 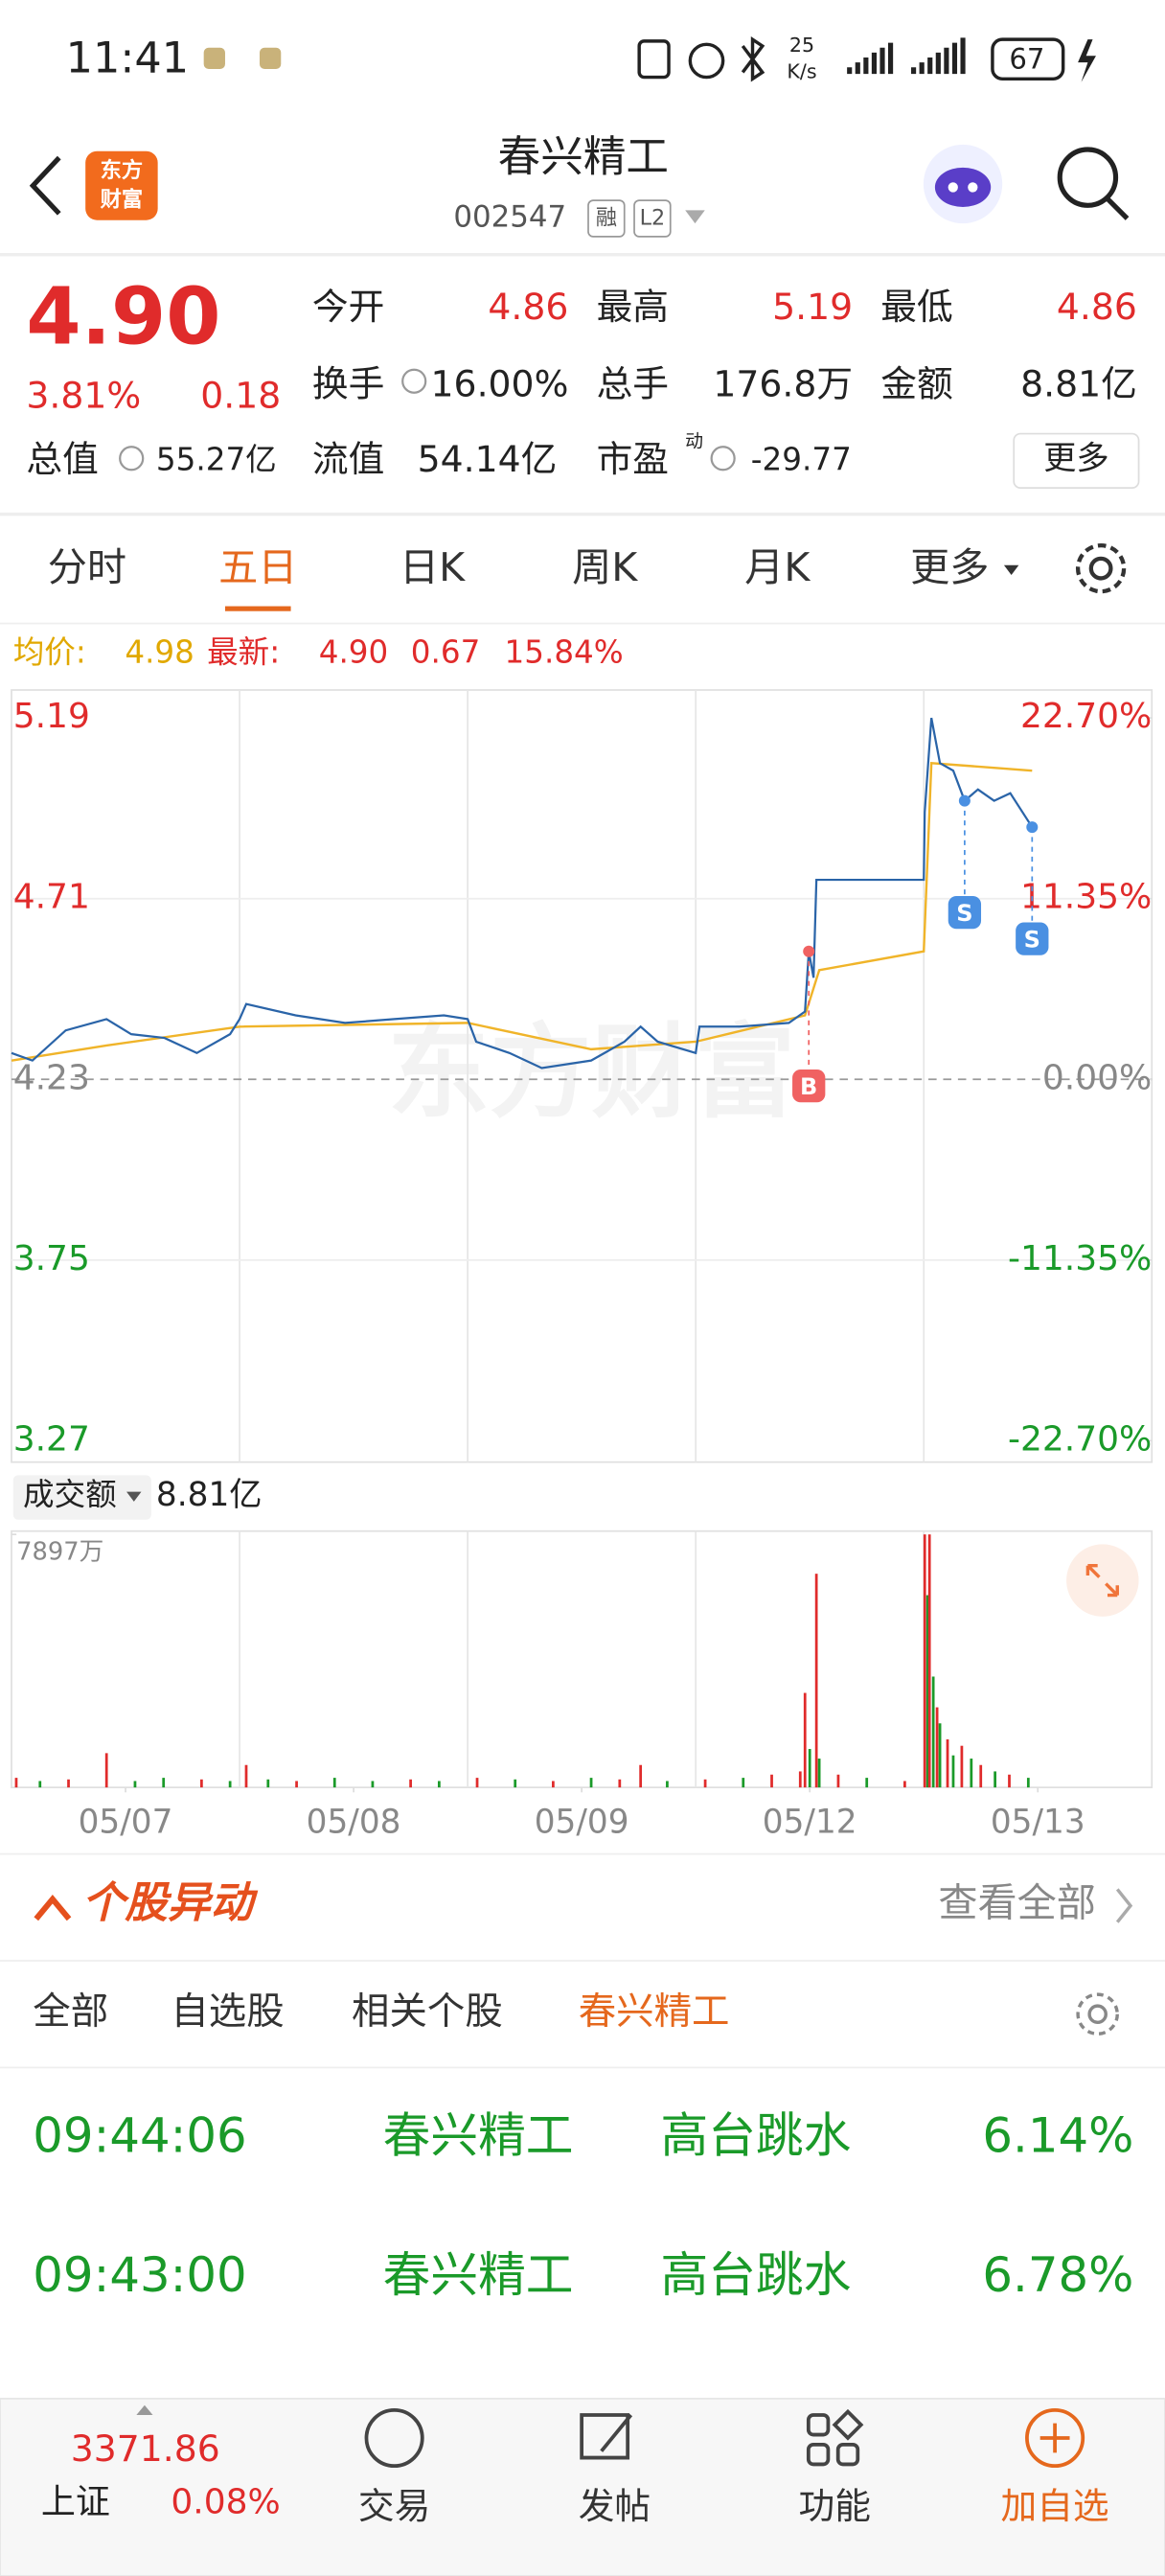 What do you see at coordinates (1124, 1905) in the screenshot?
I see `view-all-arrow` at bounding box center [1124, 1905].